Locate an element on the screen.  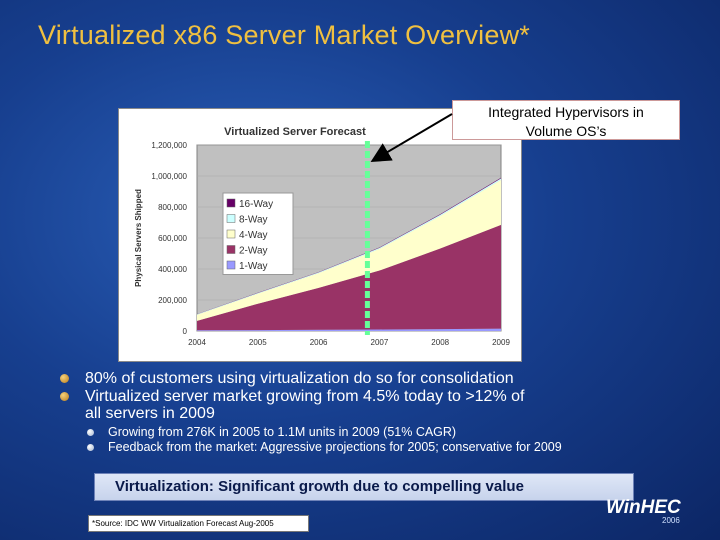
x-tick-label: 2009 is located at coordinates (501, 342).